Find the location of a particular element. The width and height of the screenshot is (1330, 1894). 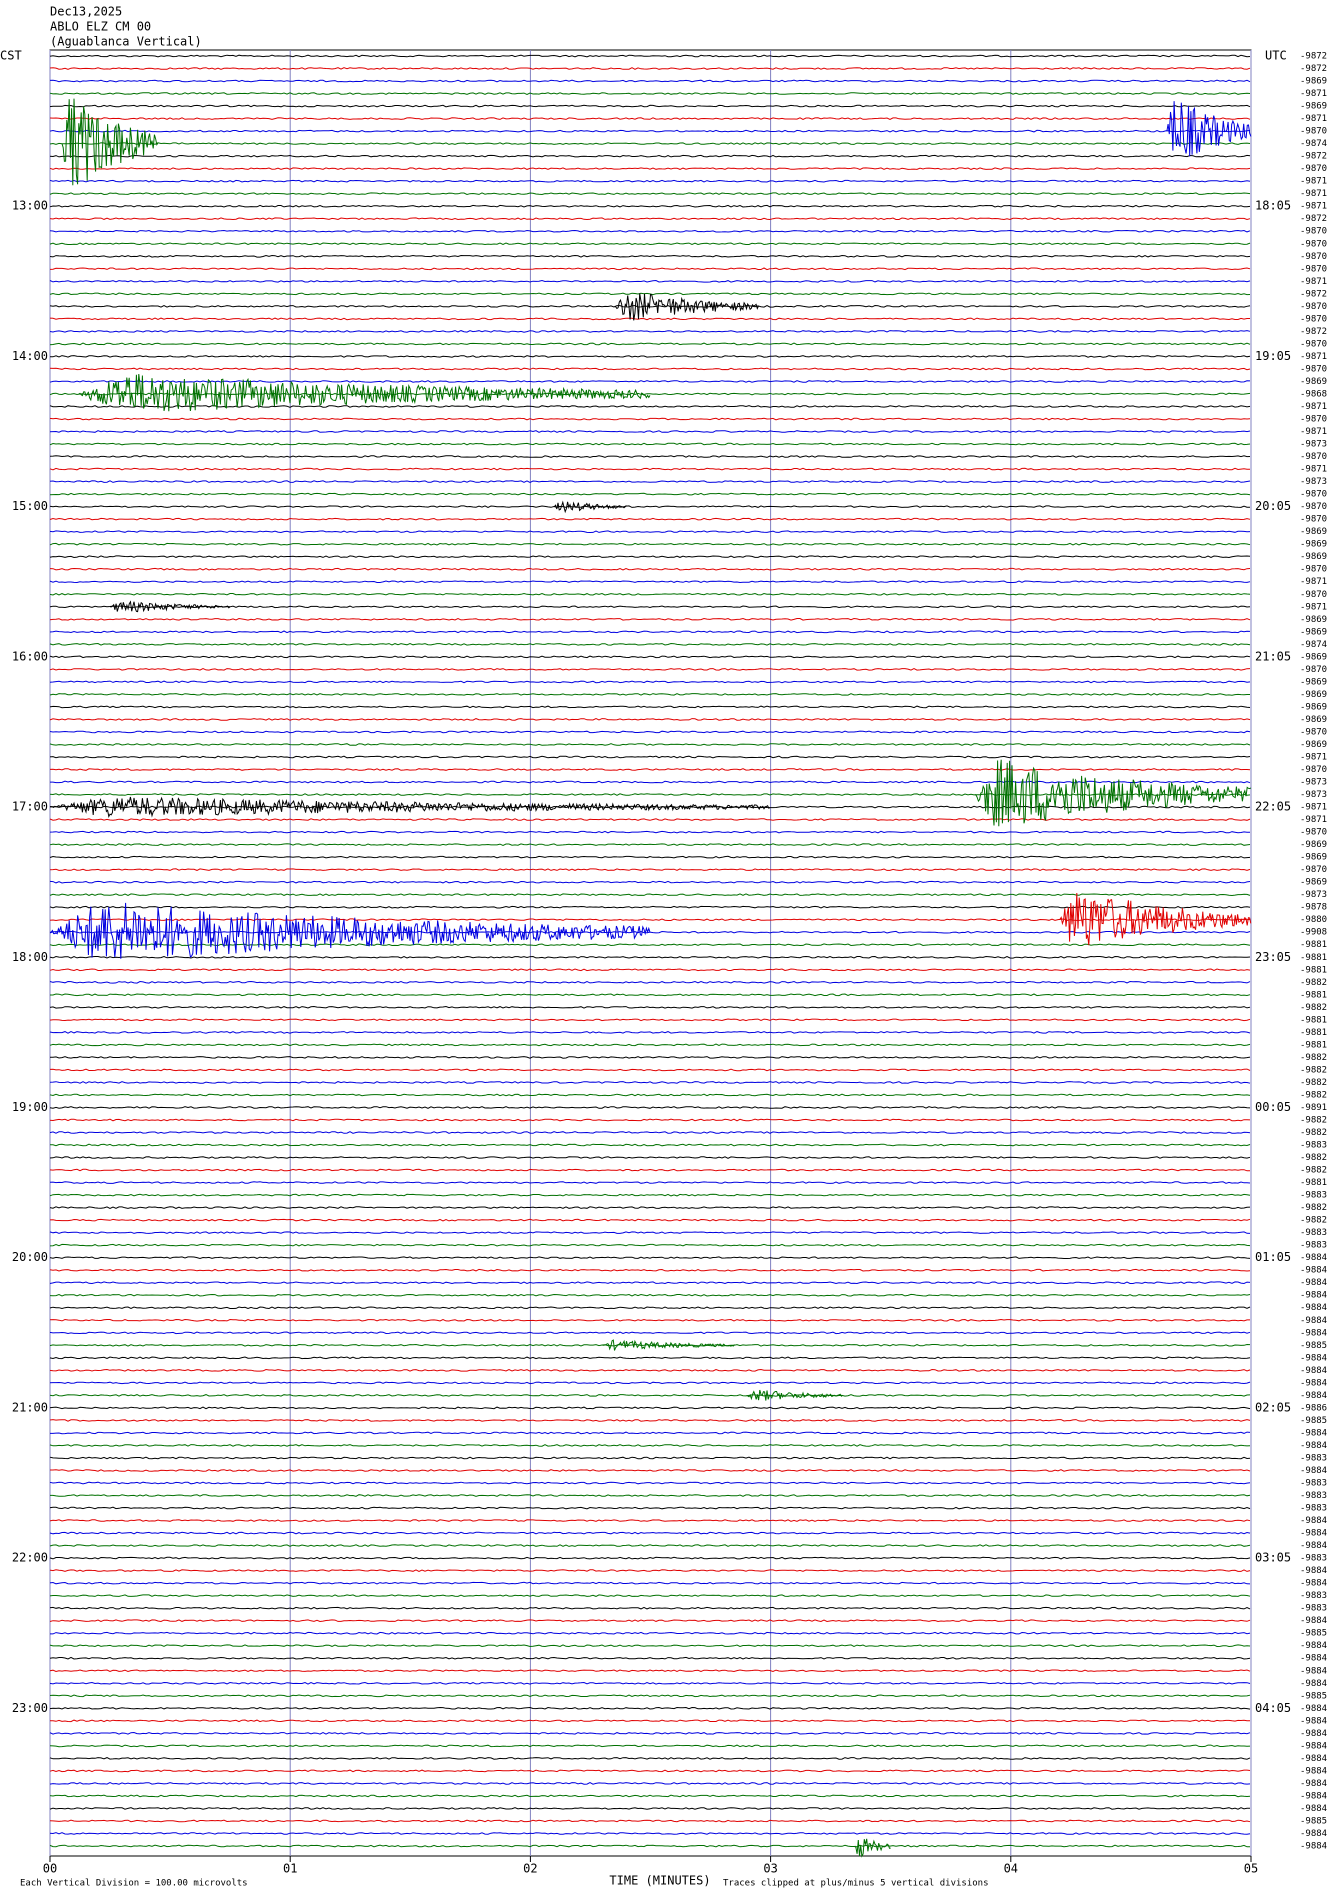

x-tick-label: 03 is located at coordinates (770, 1869).